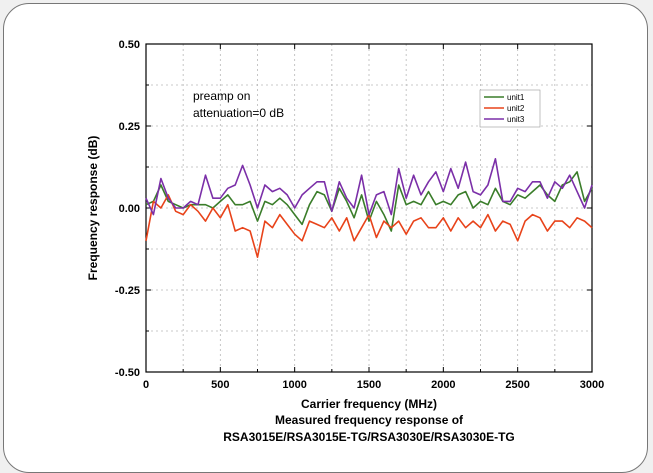 The width and height of the screenshot is (653, 473). What do you see at coordinates (294, 385) in the screenshot?
I see `x-tick-label: 1000` at bounding box center [294, 385].